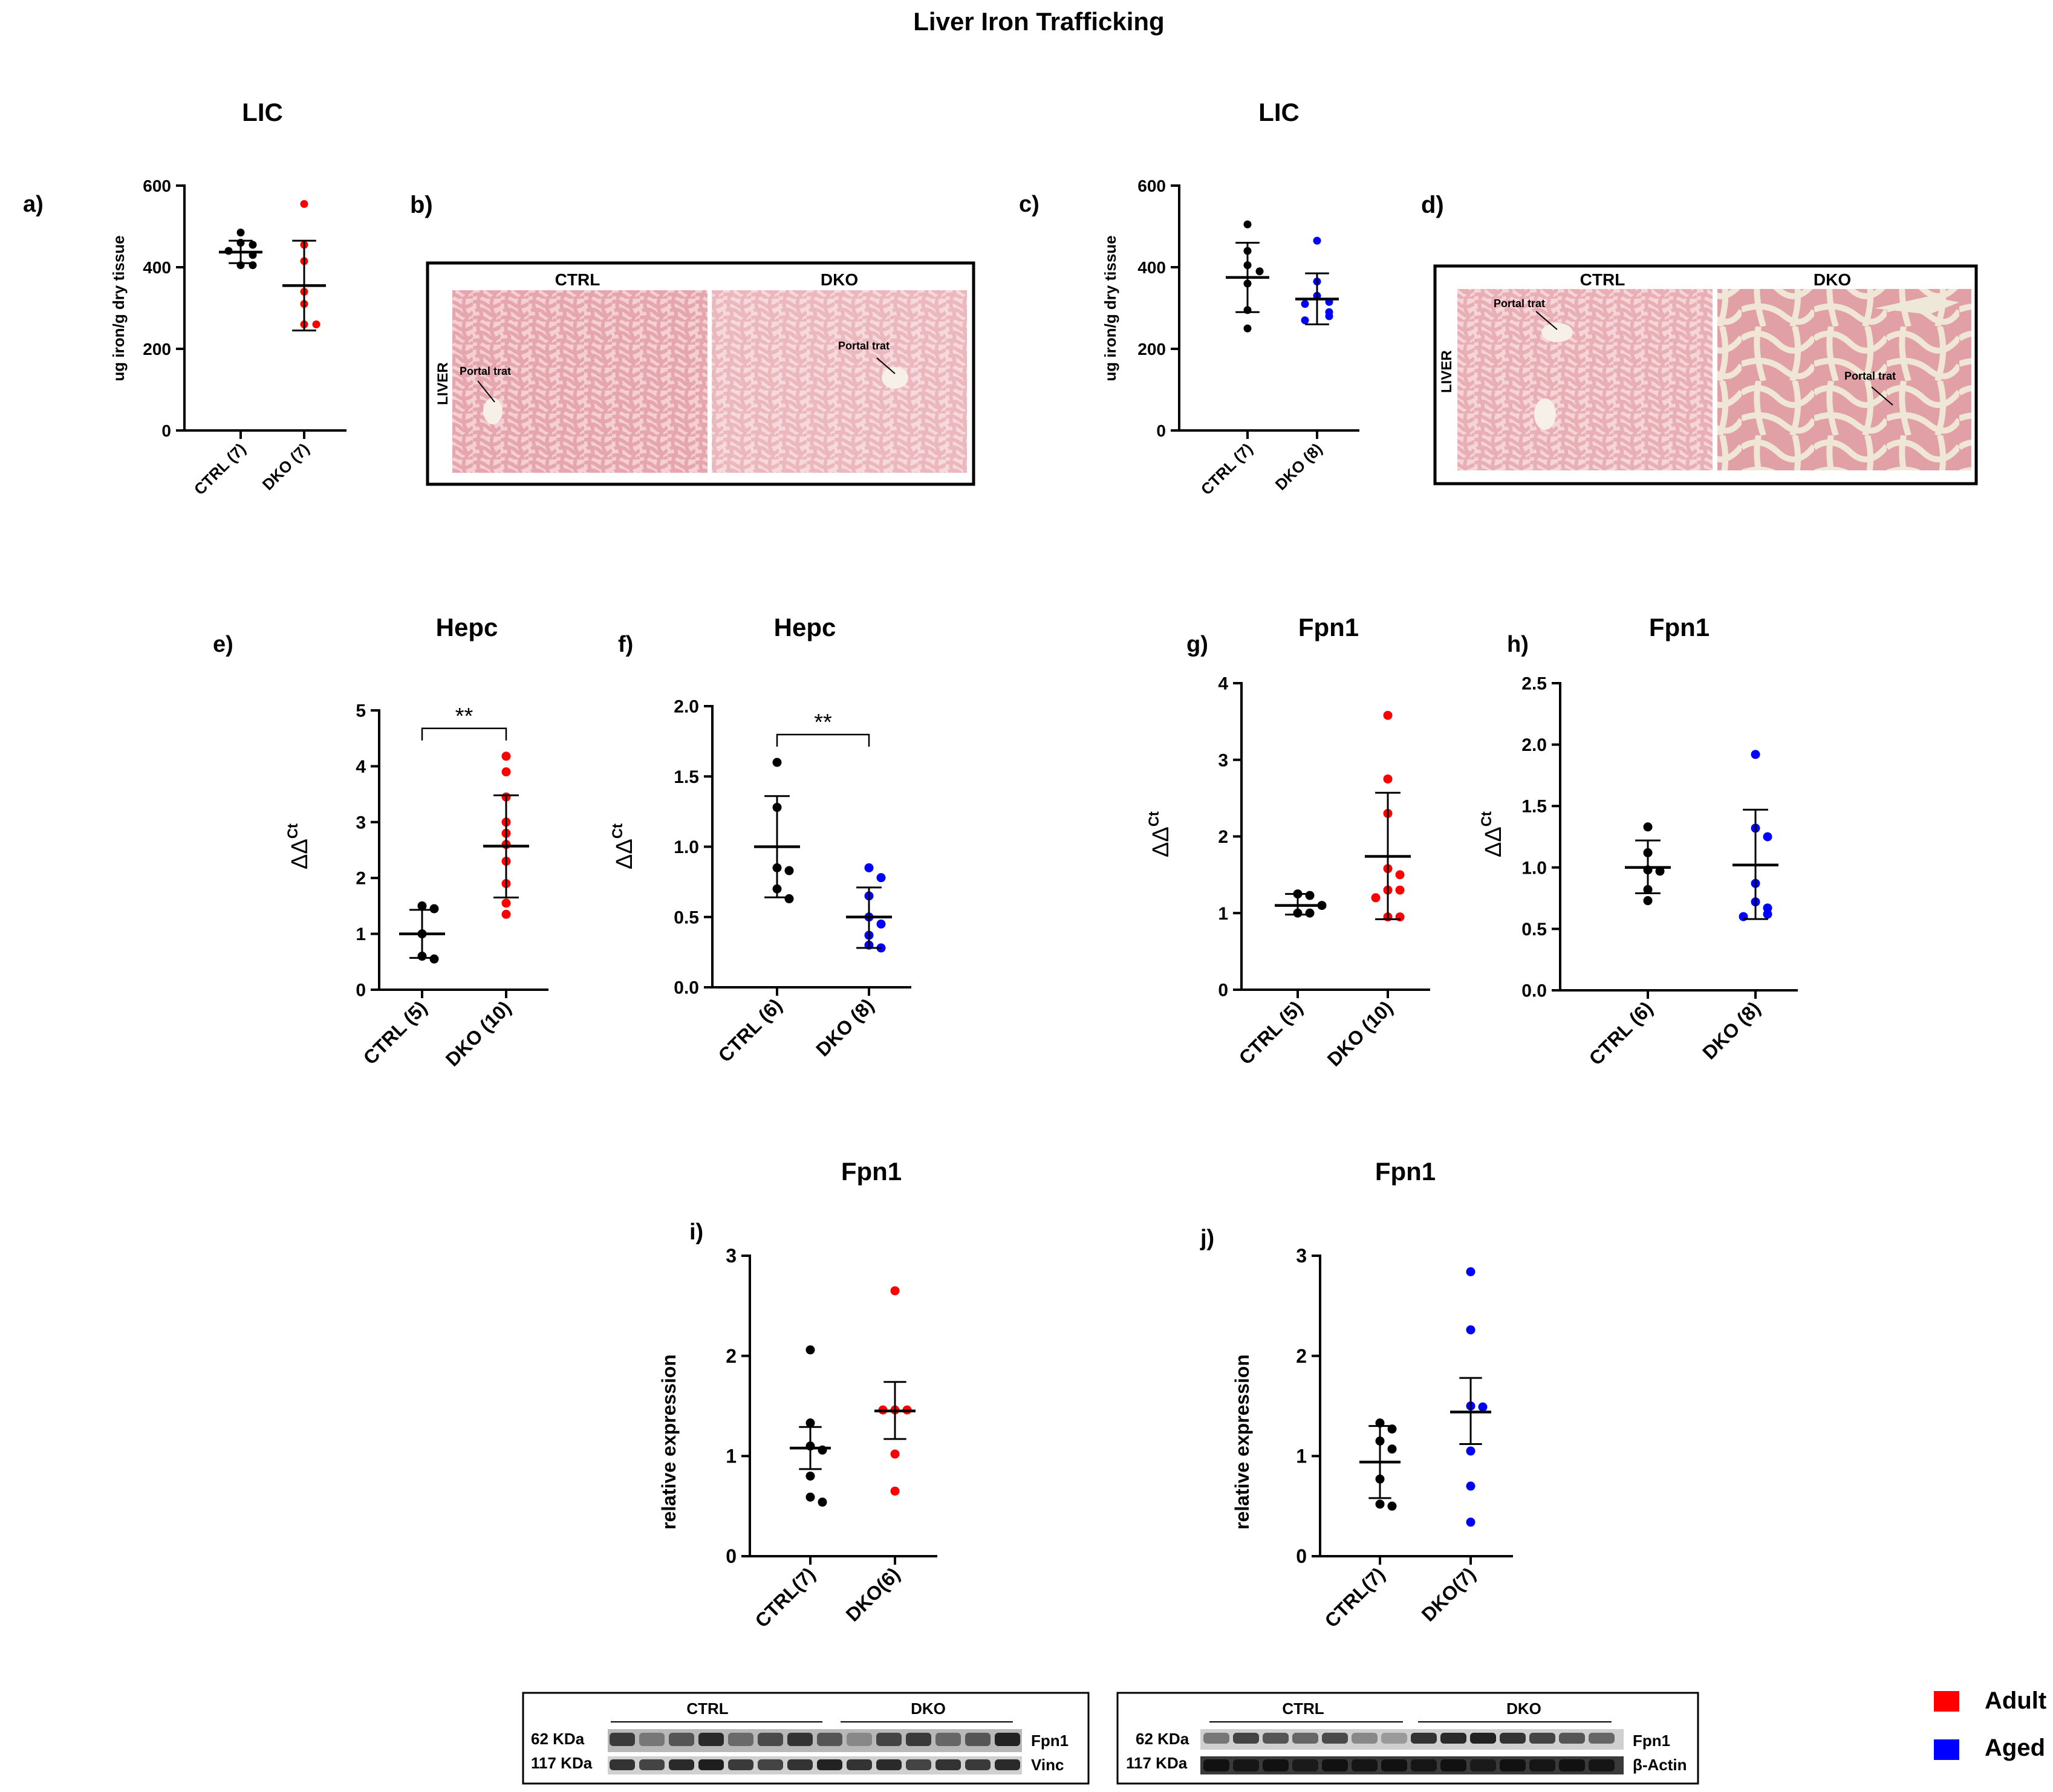 This screenshot has width=2053, height=1792. Describe the element at coordinates (1110, 308) in the screenshot. I see `y-axis-label: ug iron/g dry tissue` at that location.